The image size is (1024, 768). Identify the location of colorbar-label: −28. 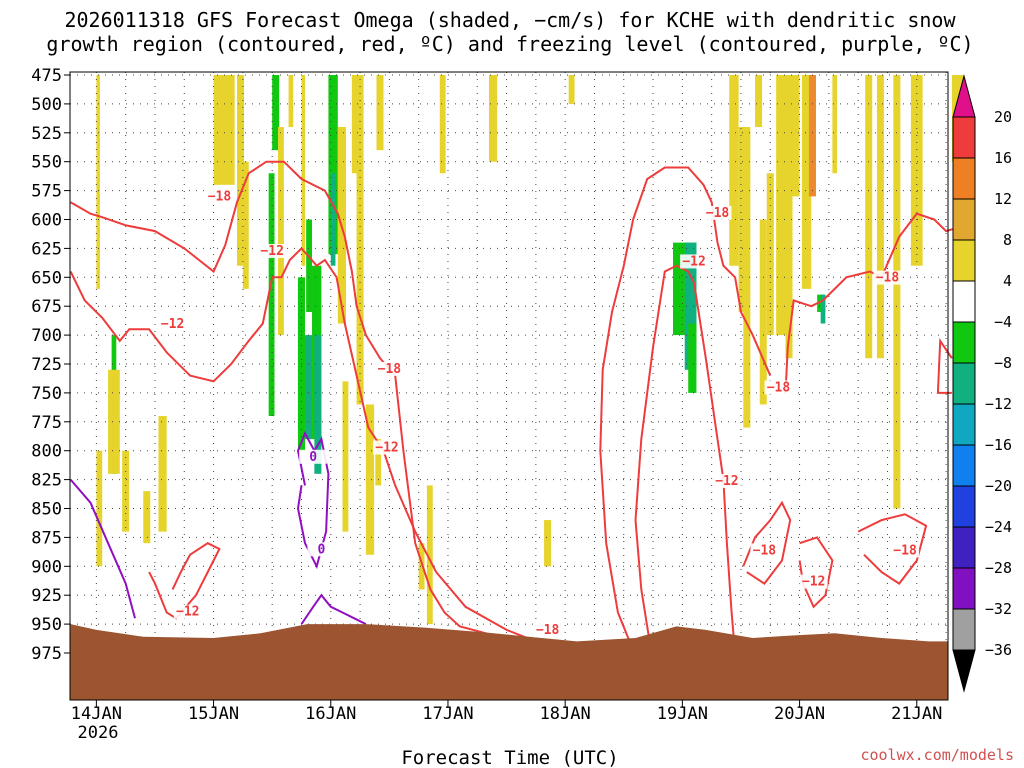
(998, 568).